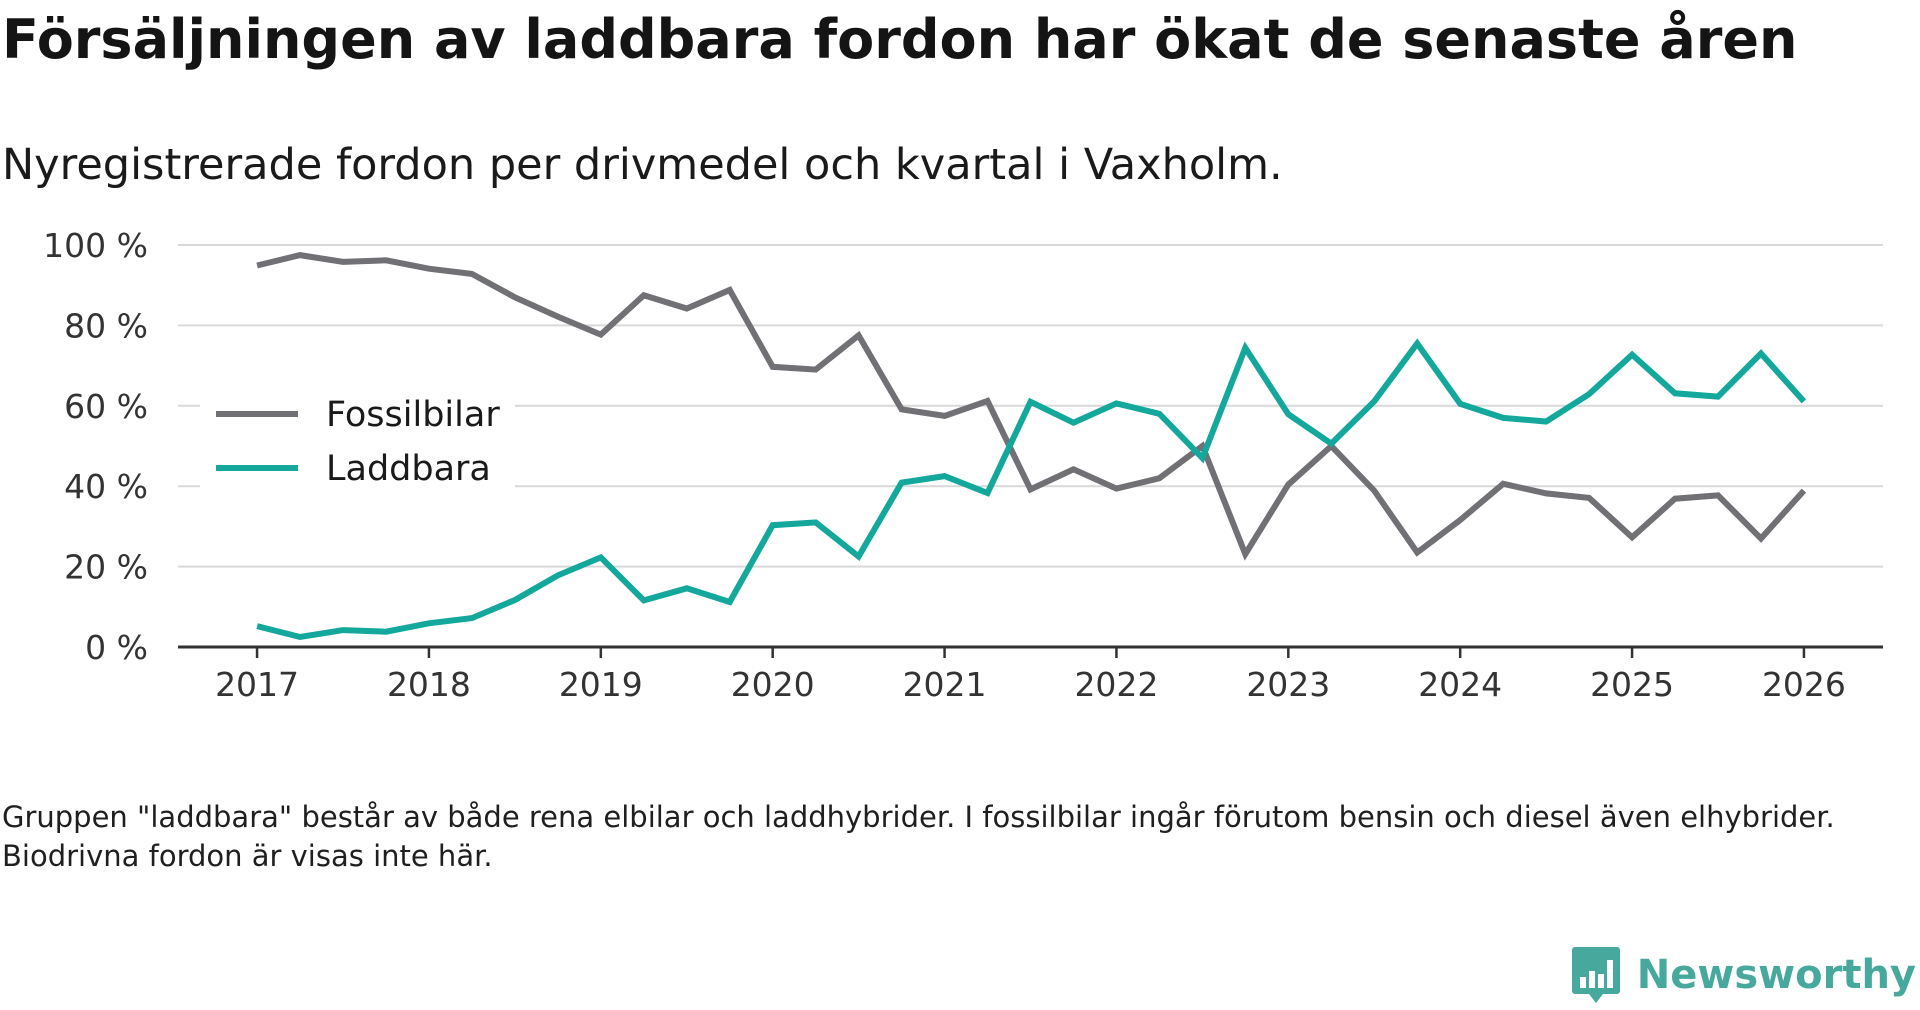  Describe the element at coordinates (106, 486) in the screenshot. I see `y-tick-label: 40 %` at that location.